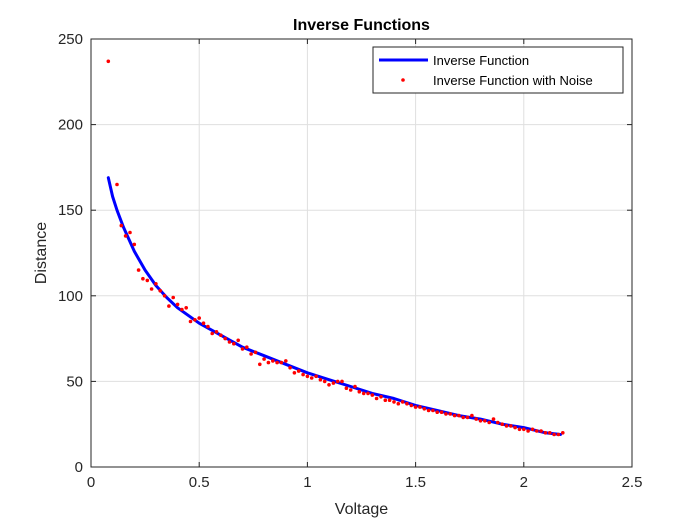 This screenshot has height=525, width=700. I want to click on y-tick-label: 100, so click(70, 296).